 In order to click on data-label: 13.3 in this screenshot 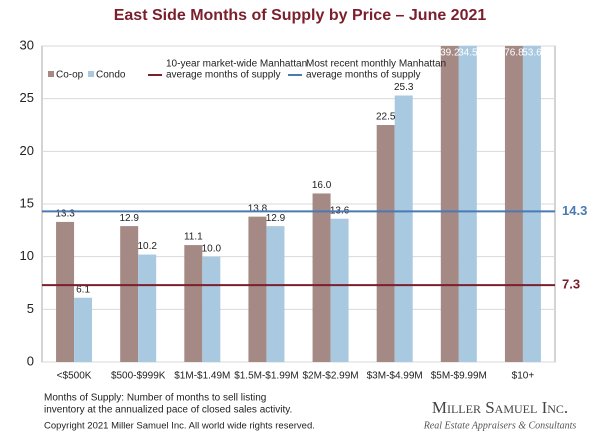, I will do `click(65, 214)`.